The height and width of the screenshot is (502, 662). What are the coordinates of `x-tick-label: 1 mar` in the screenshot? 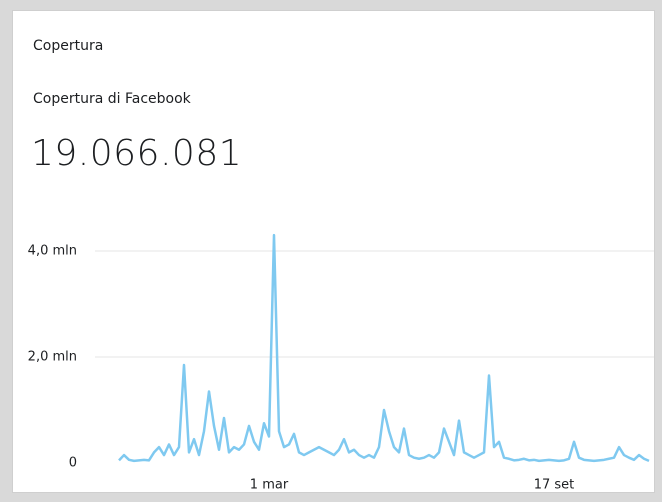 It's located at (269, 485).